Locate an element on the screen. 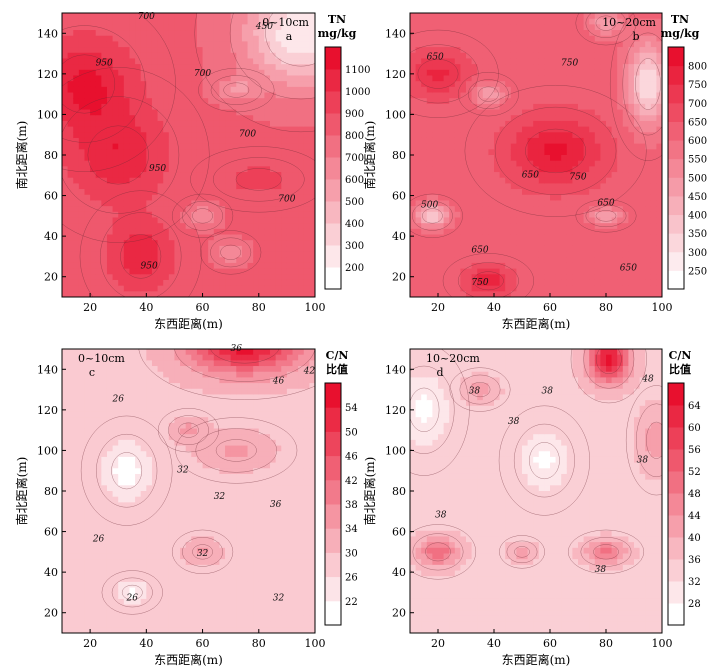 This screenshot has height=669, width=720. contour-line is located at coordinates (454, 73).